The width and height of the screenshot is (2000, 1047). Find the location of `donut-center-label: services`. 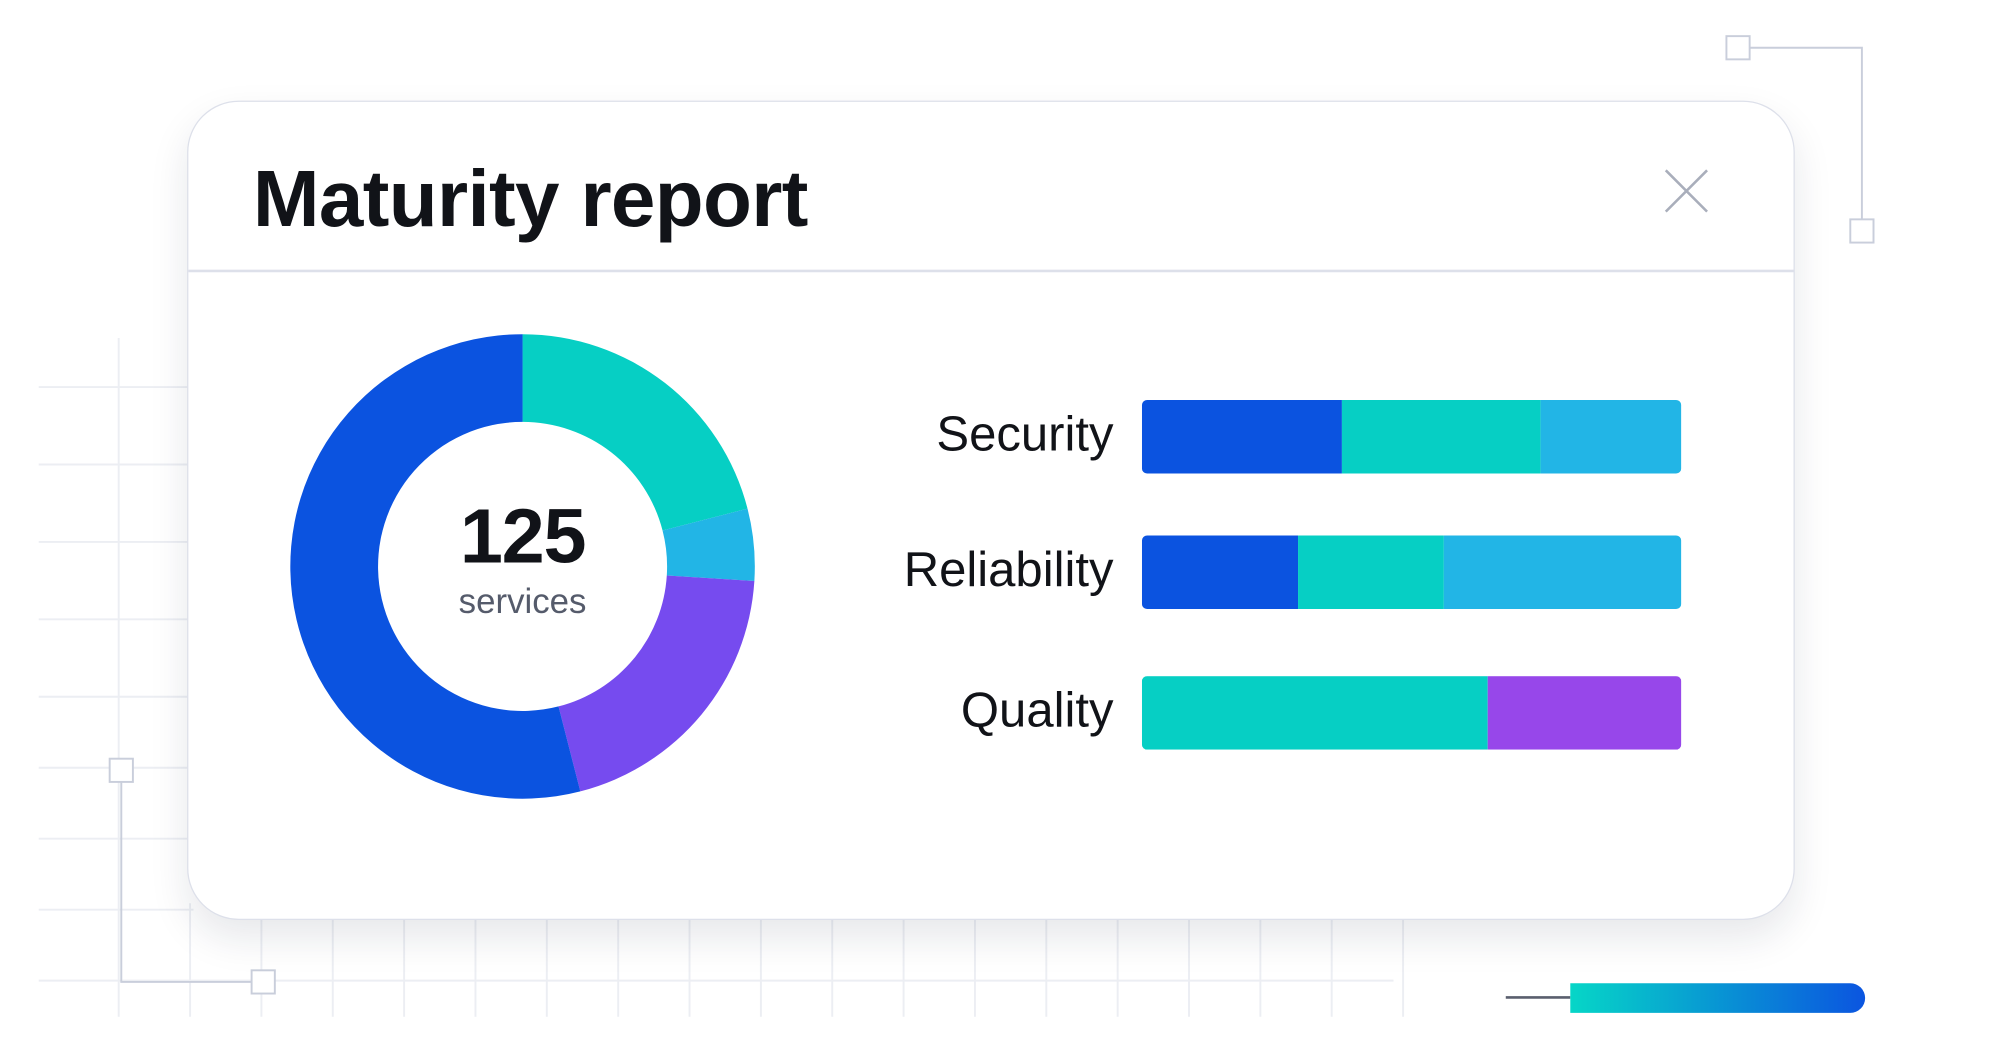

donut-center-label: services is located at coordinates (522, 601).